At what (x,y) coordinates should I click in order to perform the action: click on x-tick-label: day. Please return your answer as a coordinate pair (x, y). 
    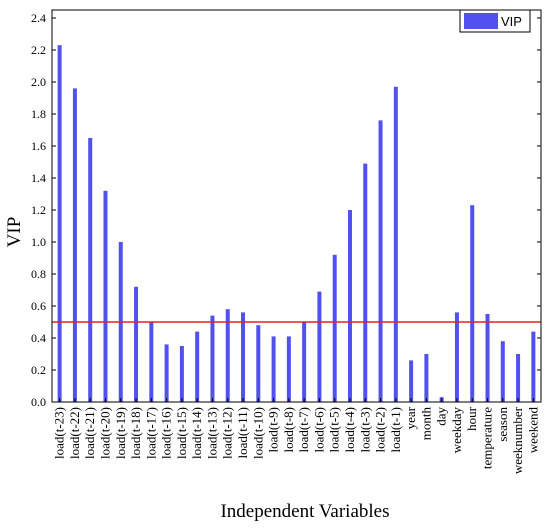
    Looking at the image, I should click on (441, 416).